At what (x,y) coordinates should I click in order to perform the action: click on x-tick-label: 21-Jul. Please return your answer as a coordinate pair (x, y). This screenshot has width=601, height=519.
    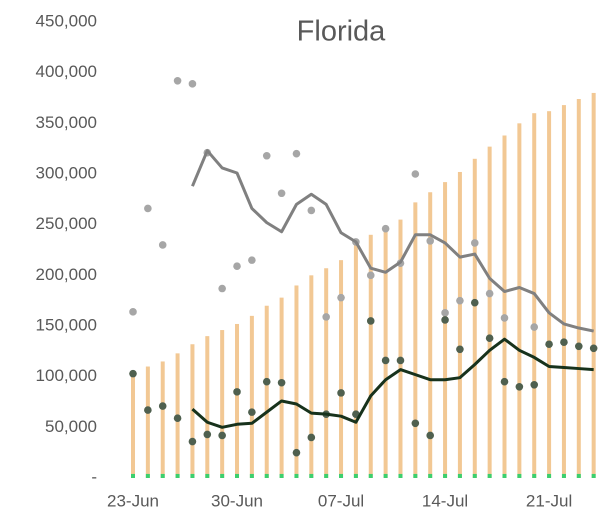
    Looking at the image, I should click on (549, 500).